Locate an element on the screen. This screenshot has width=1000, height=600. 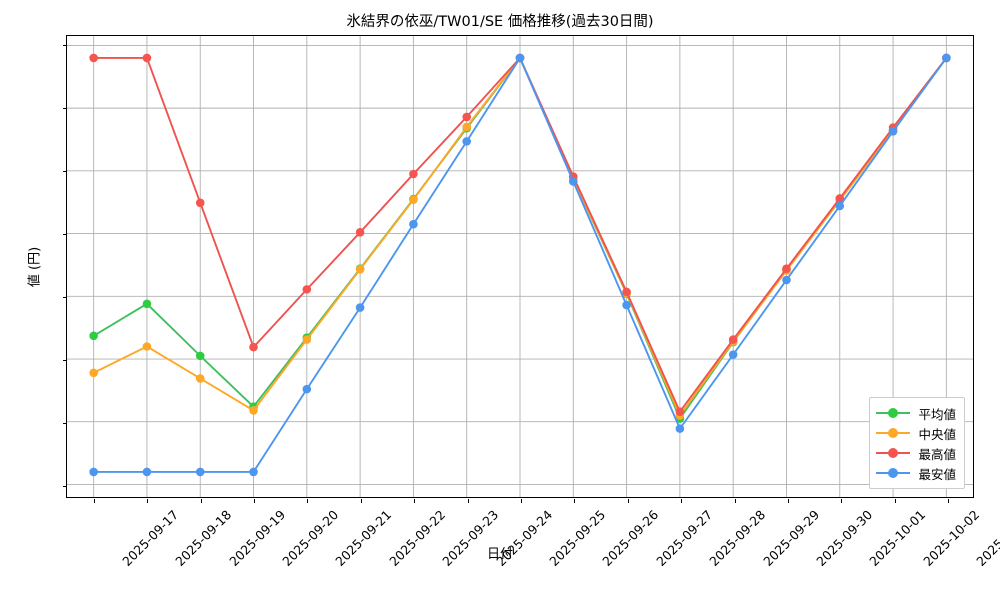
x-tick-label: 2025-09-25 is located at coordinates (577, 538).